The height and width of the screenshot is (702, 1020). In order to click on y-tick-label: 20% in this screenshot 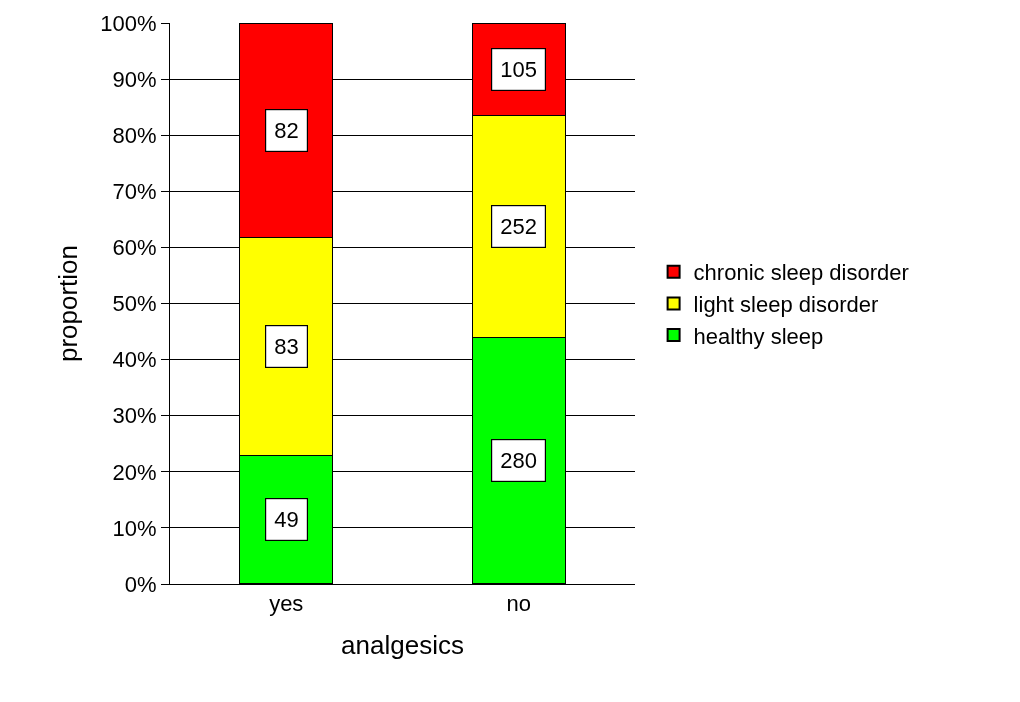, I will do `click(134, 472)`.